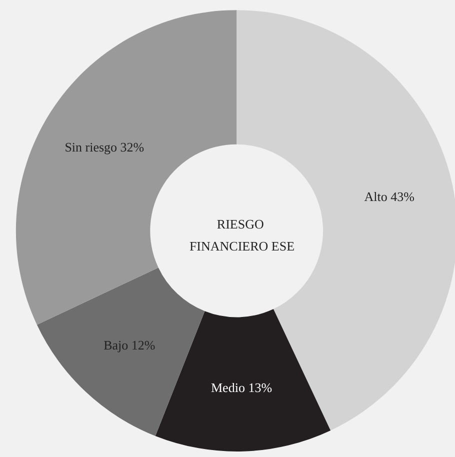 The width and height of the screenshot is (455, 457). I want to click on text: RIESGO FINANCIERO ESE, so click(242, 235).